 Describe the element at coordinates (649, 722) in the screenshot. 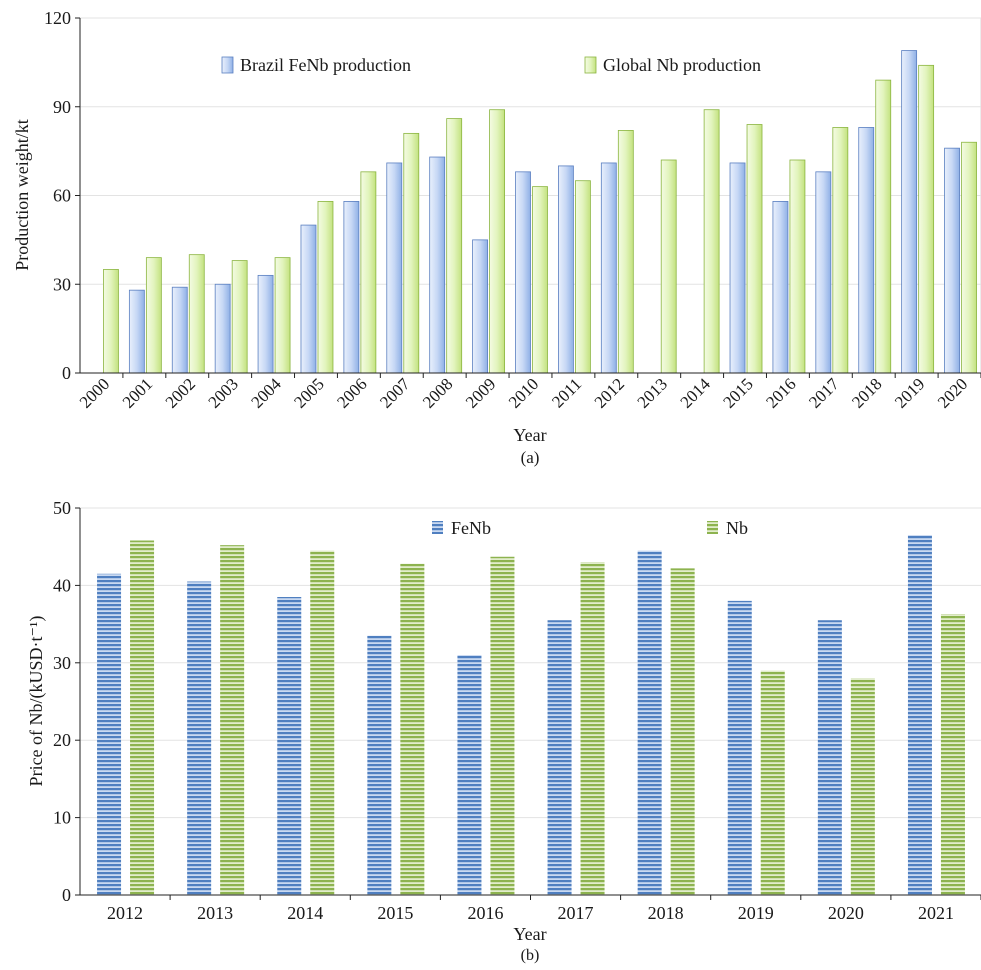

I see `bar-fenb-2018` at that location.